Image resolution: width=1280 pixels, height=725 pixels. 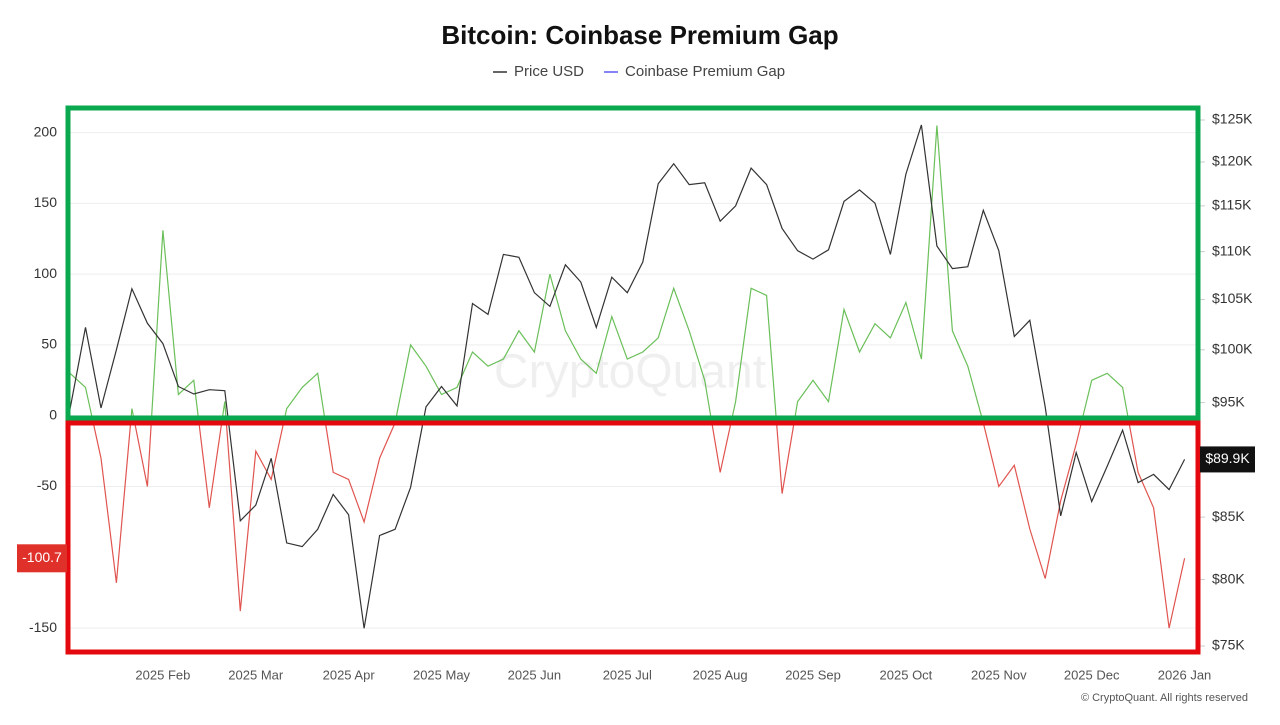 I want to click on chart-title: Bitcoin: Coinbase Premium Gap, so click(x=639, y=35).